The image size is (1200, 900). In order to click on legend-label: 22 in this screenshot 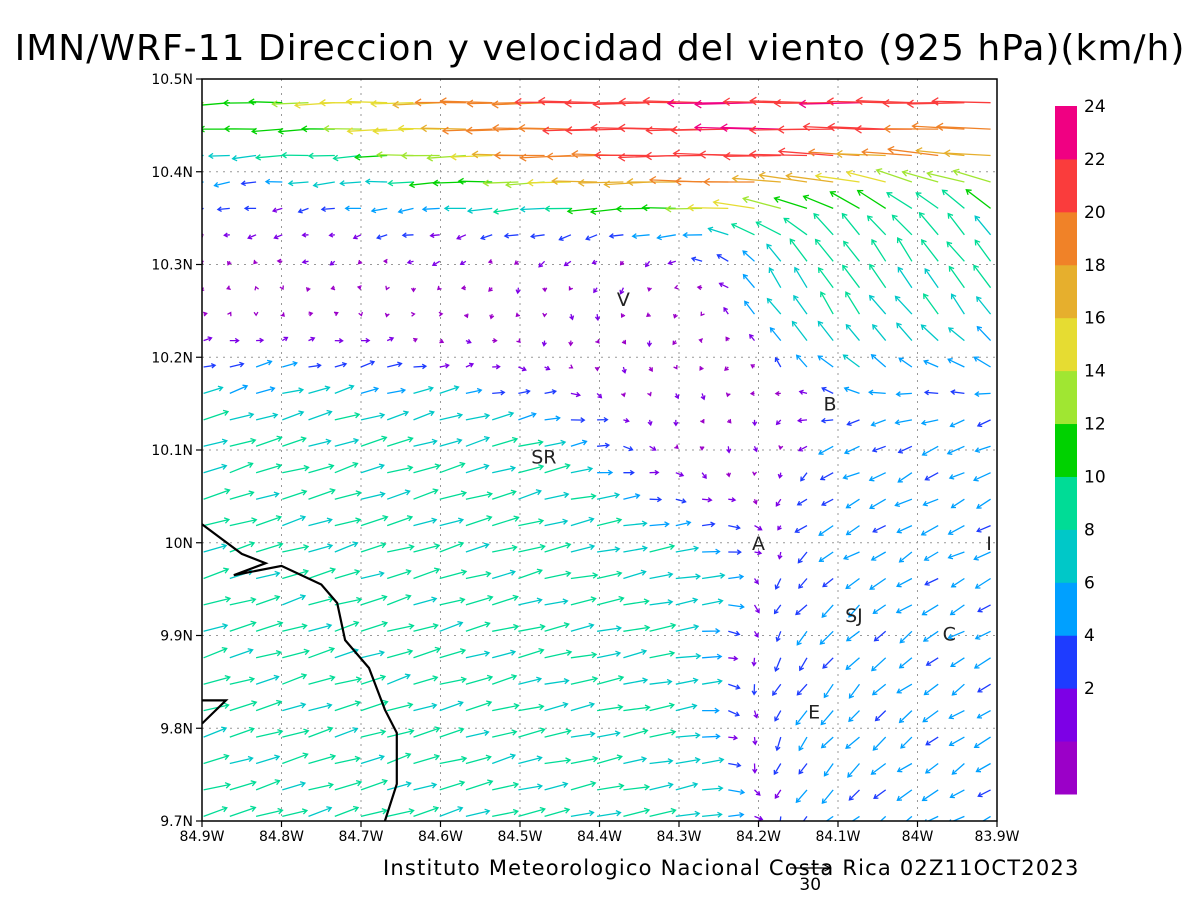, I will do `click(1095, 160)`.